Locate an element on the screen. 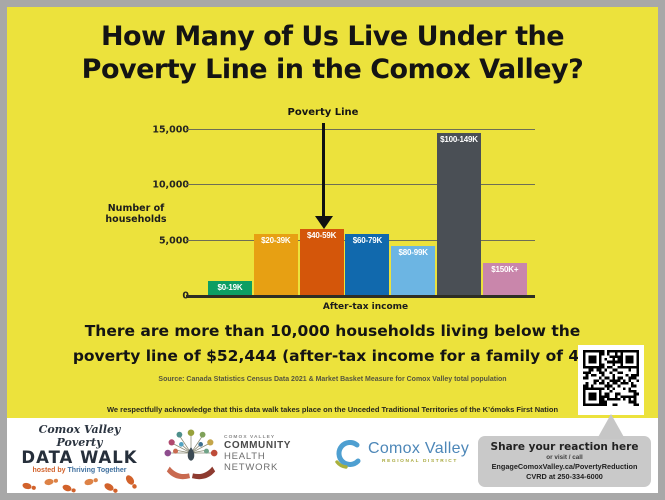 The image size is (665, 500). poverty-line-annotation: Poverty Line is located at coordinates (323, 112).